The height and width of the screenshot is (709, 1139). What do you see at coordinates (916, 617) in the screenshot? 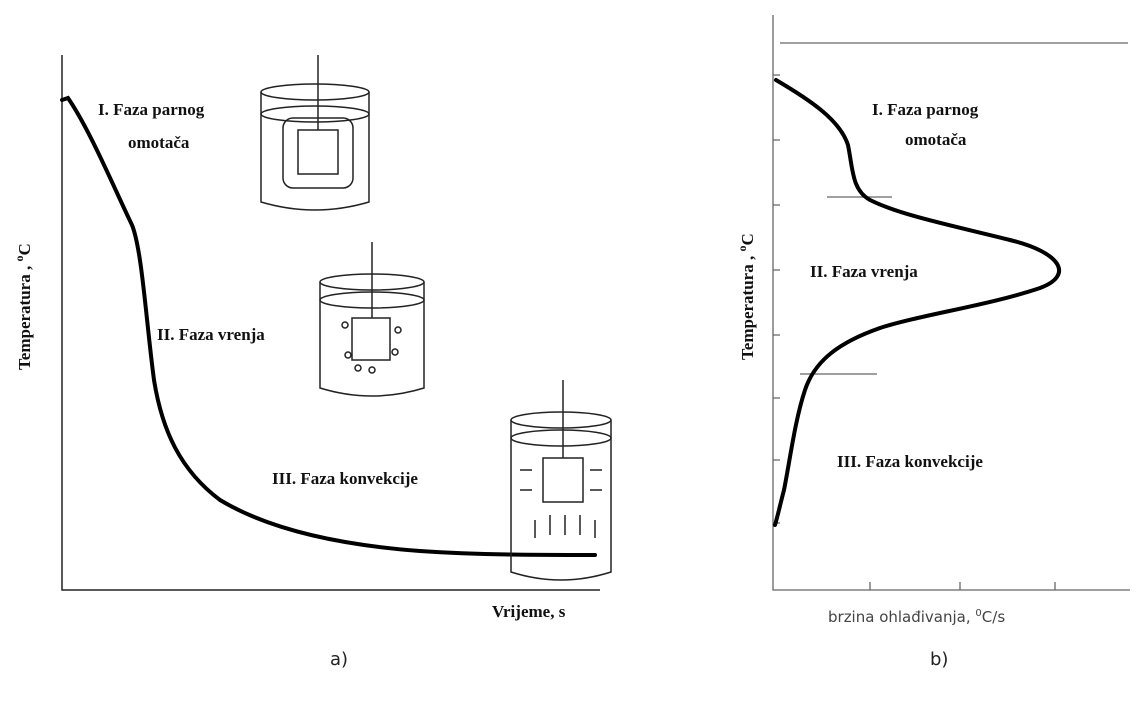
I see `x-label: brzina ohlađivanja, 0C/s` at bounding box center [916, 617].